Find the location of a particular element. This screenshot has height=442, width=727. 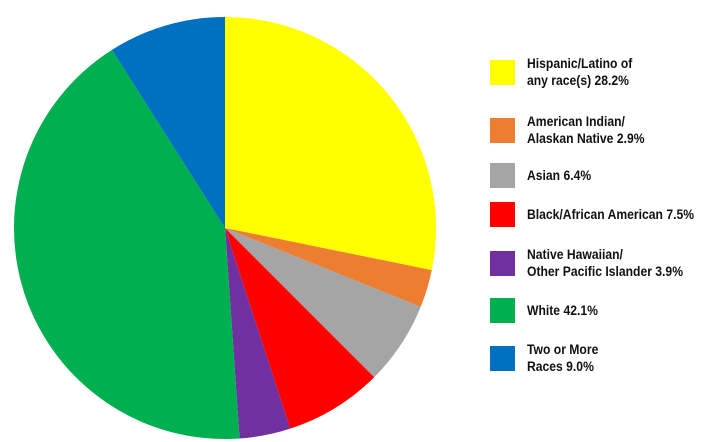

legend-swatch-asian is located at coordinates (502, 175).